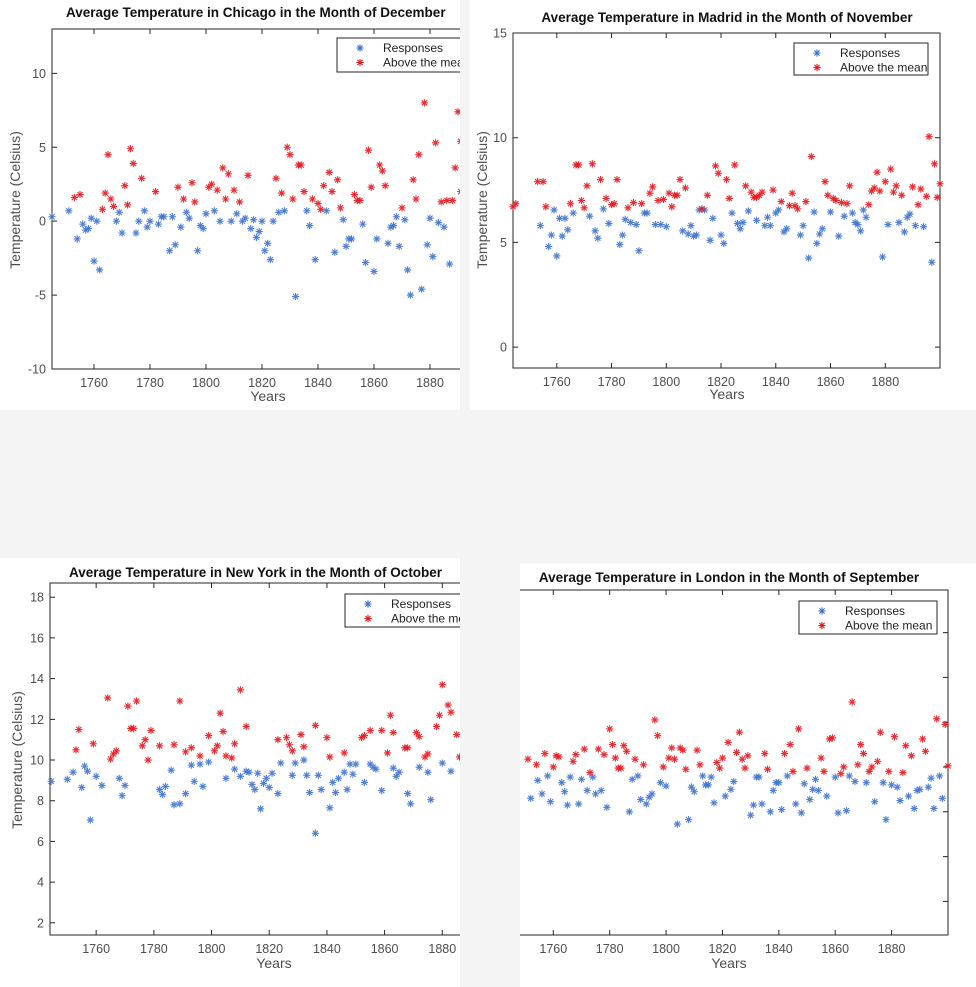  I want to click on x-axis-label: Years, so click(728, 963).